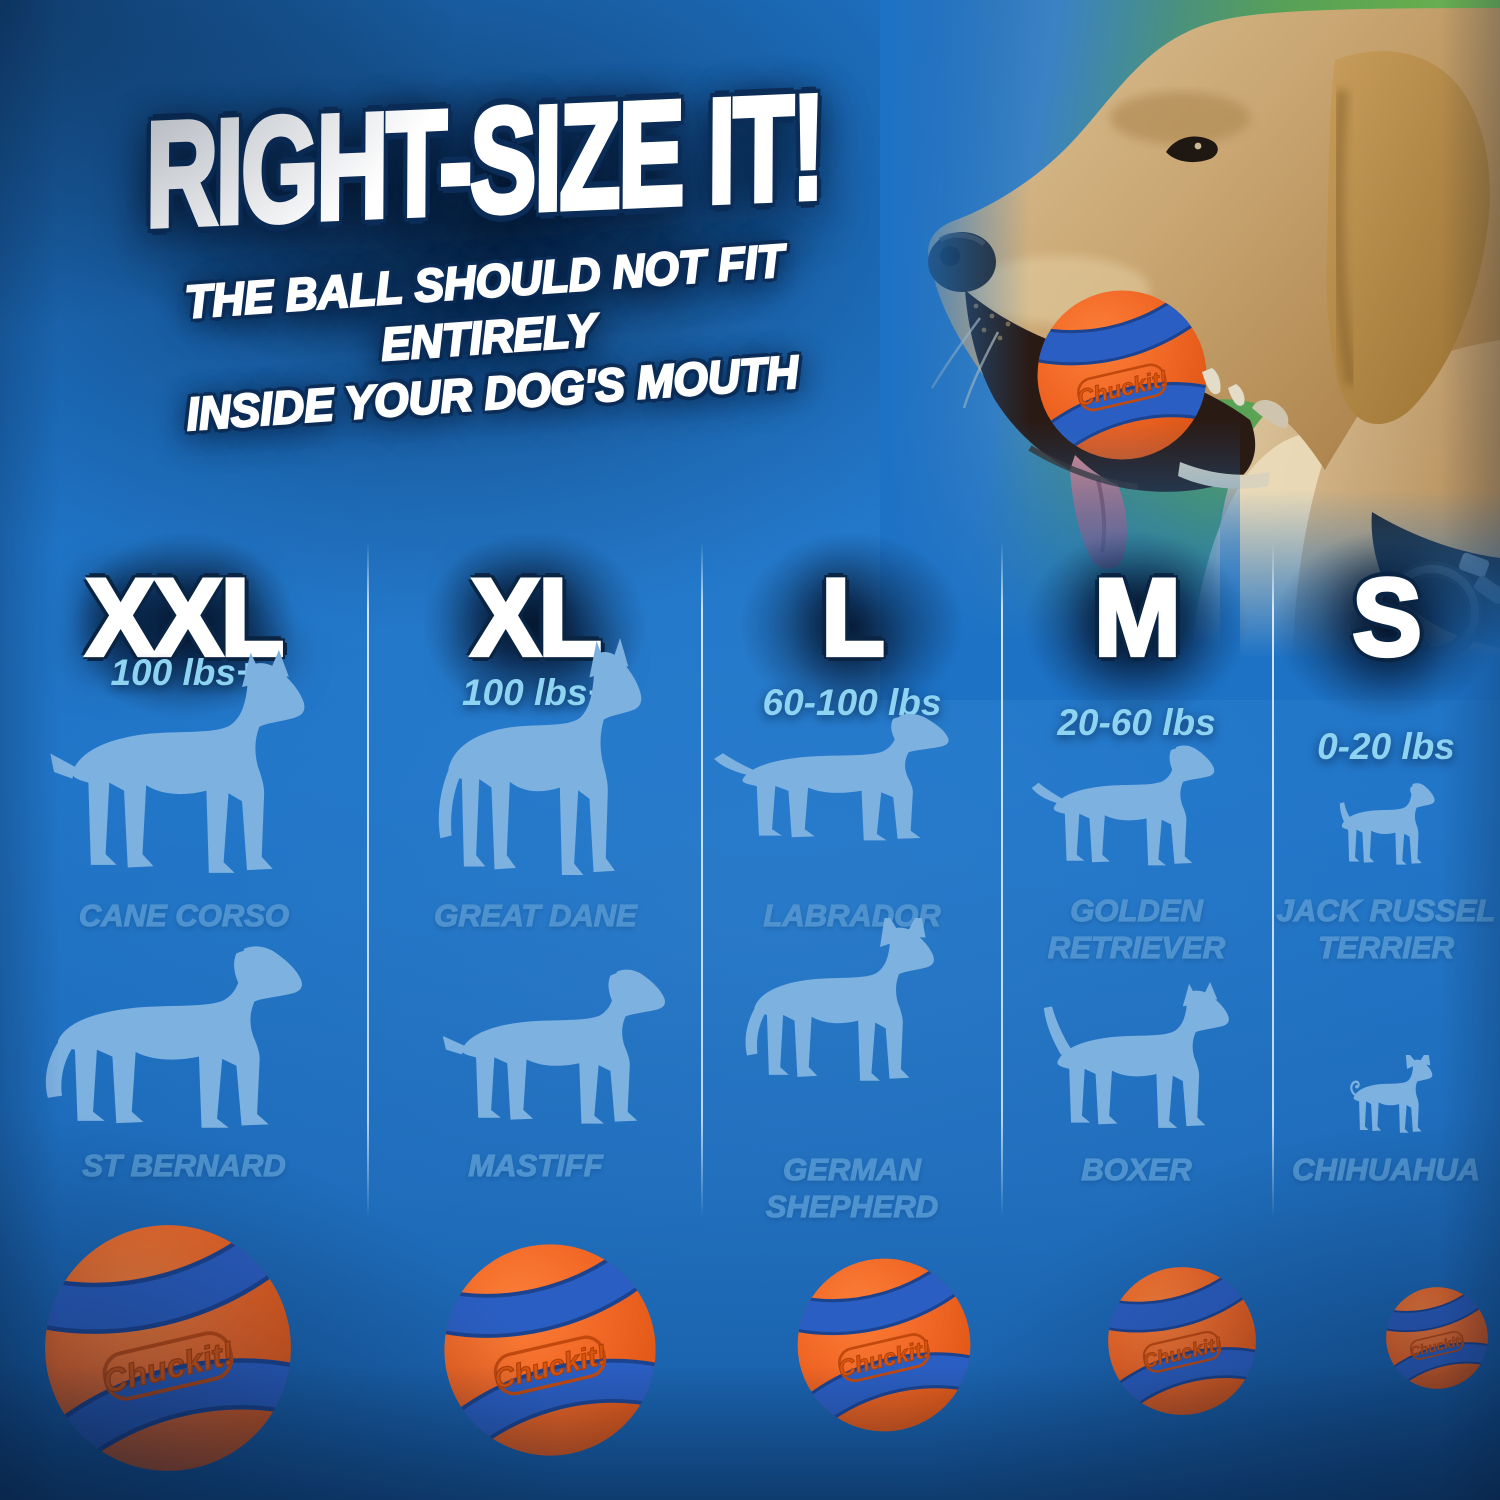 This screenshot has width=1500, height=1500. Describe the element at coordinates (173, 1037) in the screenshot. I see `dog-silhouette-st-bernard` at that location.